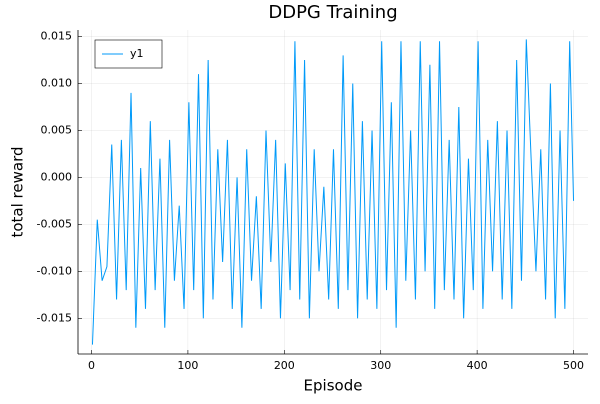 Image resolution: width=600 pixels, height=404 pixels. Describe the element at coordinates (284, 365) in the screenshot. I see `x-tick-label: 200` at that location.